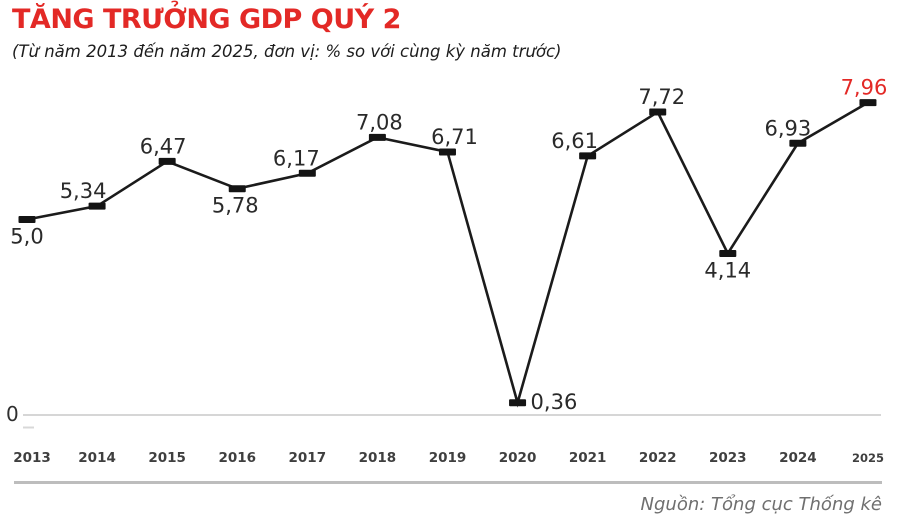 This screenshot has width=900, height=524. Describe the element at coordinates (448, 482) in the screenshot. I see `footer-divider` at that location.